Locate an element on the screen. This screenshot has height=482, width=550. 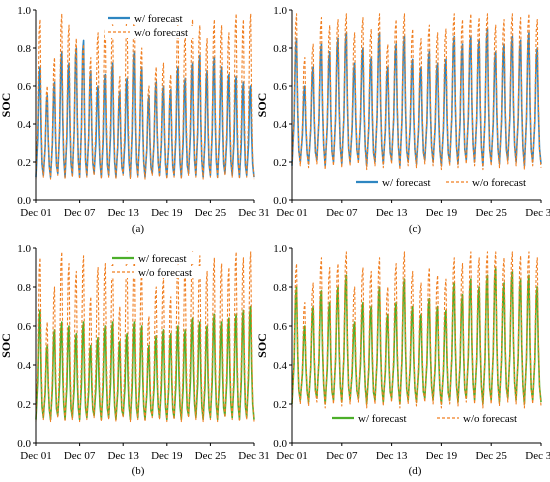
panel-caption: (a) is located at coordinates (138, 229).